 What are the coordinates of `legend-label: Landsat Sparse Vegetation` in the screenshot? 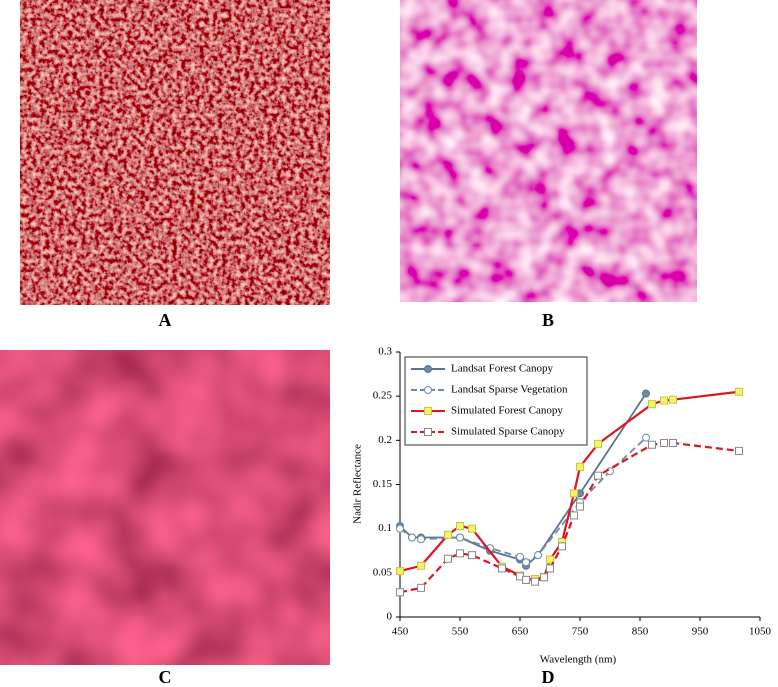 It's located at (509, 390).